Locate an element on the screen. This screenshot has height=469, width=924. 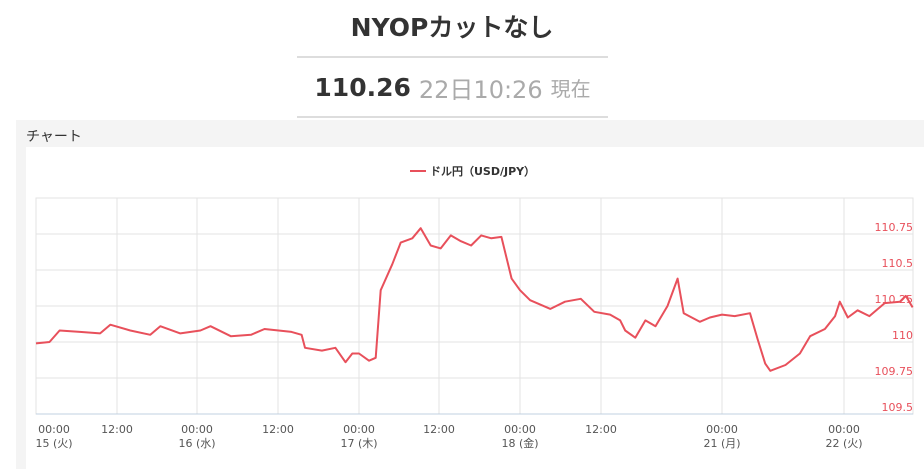
price-display: 110.26 22日10:26 現在 is located at coordinates (452, 87).